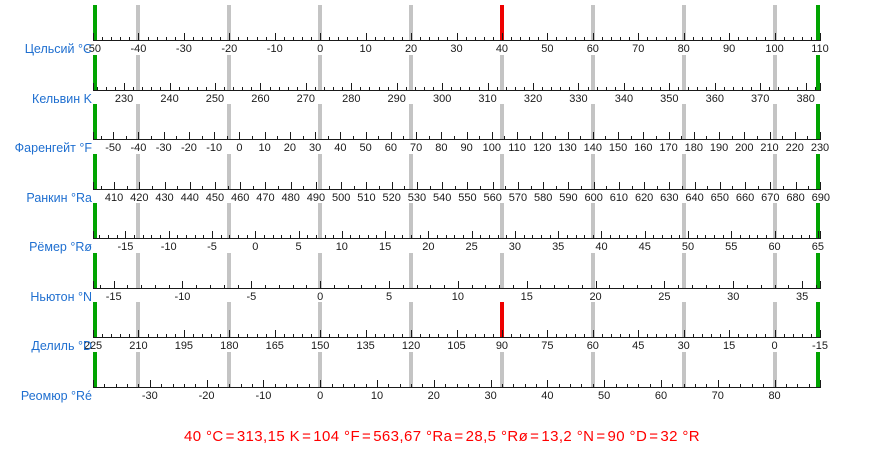 This screenshot has height=473, width=884. Describe the element at coordinates (501, 22) in the screenshot. I see `value-marker-celsius` at that location.